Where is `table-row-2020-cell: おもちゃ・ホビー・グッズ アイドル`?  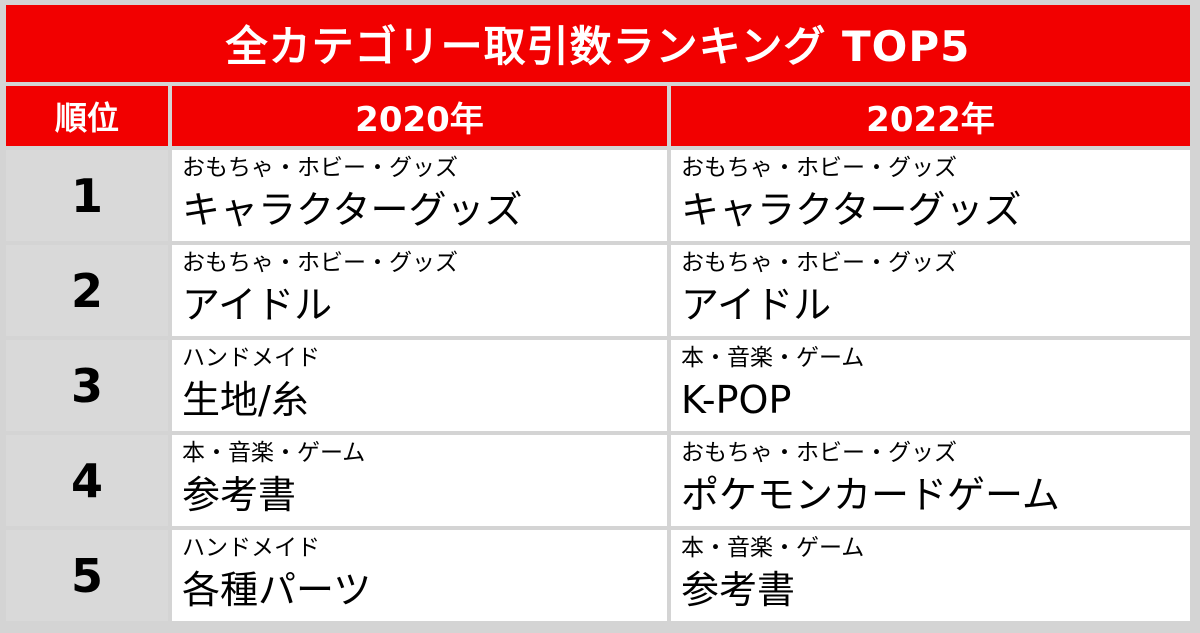 table-row-2020-cell: おもちゃ・ホビー・グッズ アイドル is located at coordinates (419, 290).